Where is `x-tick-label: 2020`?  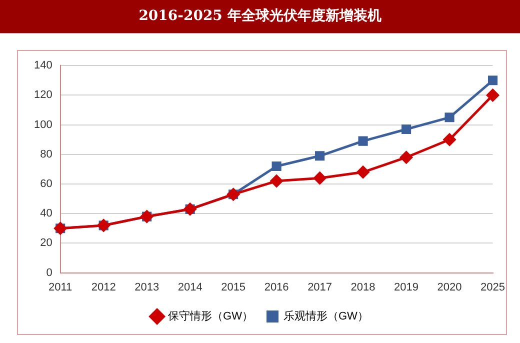 x-tick-label: 2020 is located at coordinates (449, 287).